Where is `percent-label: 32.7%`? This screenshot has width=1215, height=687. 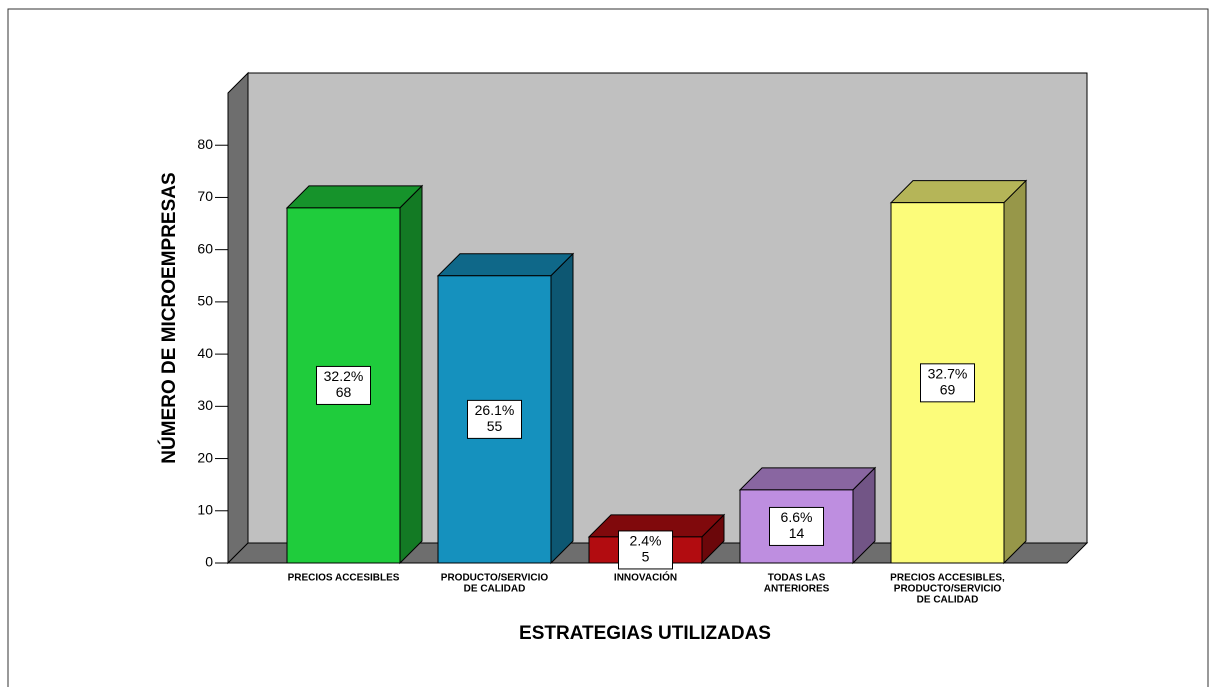
percent-label: 32.7% is located at coordinates (948, 374).